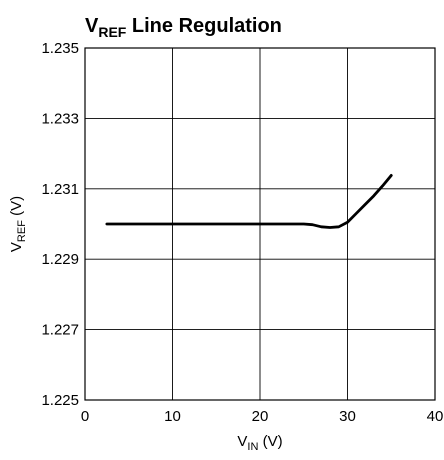 The image size is (444, 460). Describe the element at coordinates (347, 416) in the screenshot. I see `x-tick-label: 30` at that location.